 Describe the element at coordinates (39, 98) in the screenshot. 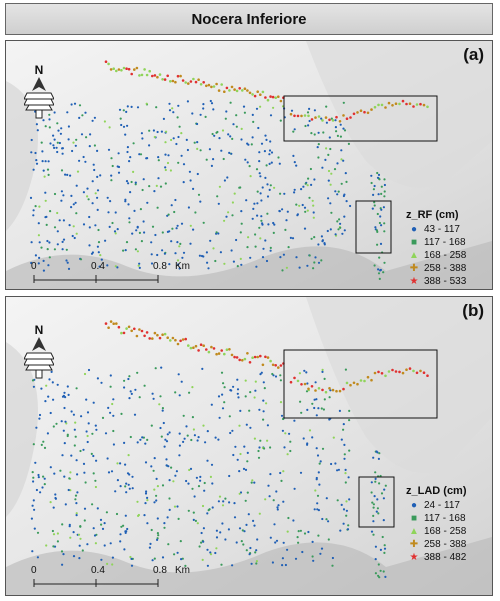

I see `compass-icon` at that location.